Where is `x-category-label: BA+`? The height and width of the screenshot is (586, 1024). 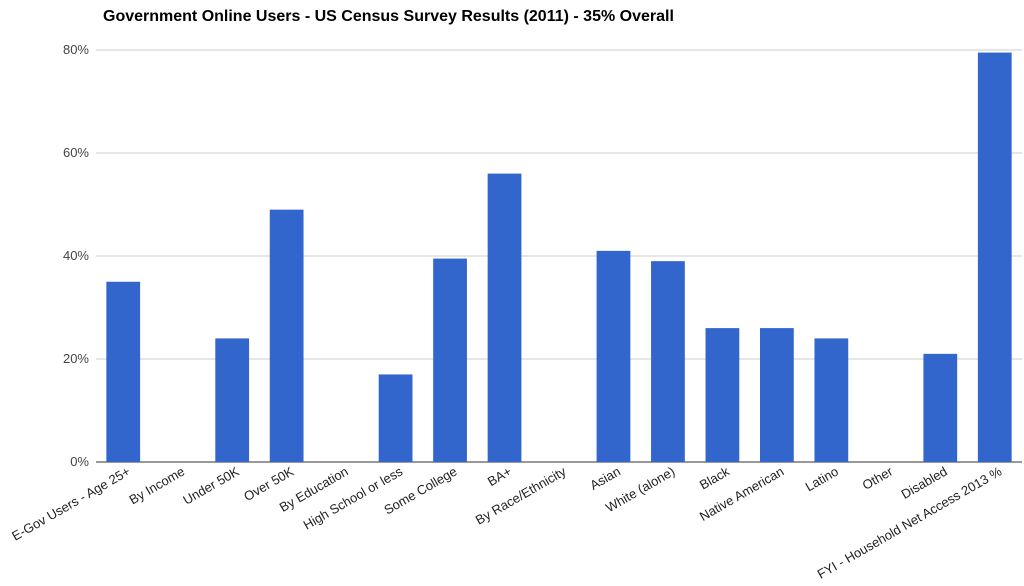
x-category-label: BA+ is located at coordinates (499, 476).